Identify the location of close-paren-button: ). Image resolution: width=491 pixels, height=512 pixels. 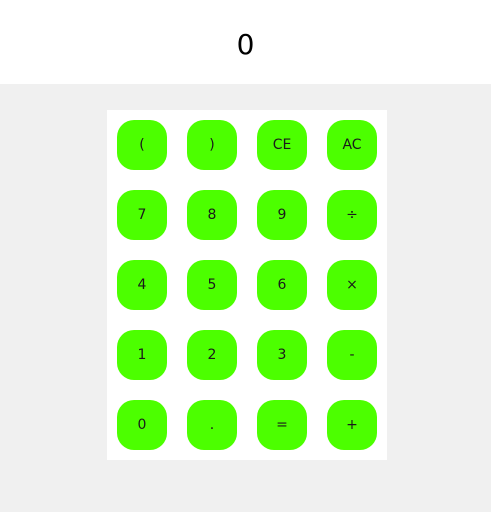
(212, 145).